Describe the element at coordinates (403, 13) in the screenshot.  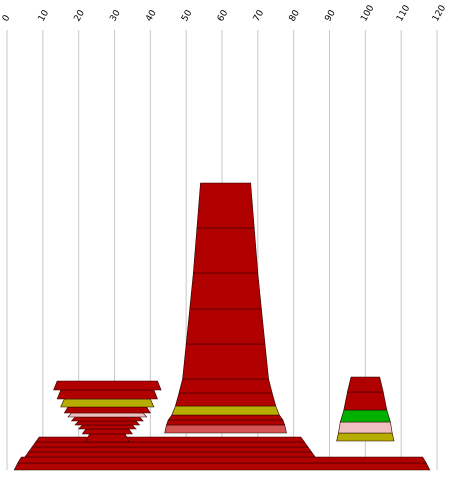
I see `x-tick-label-110: 110` at that location.